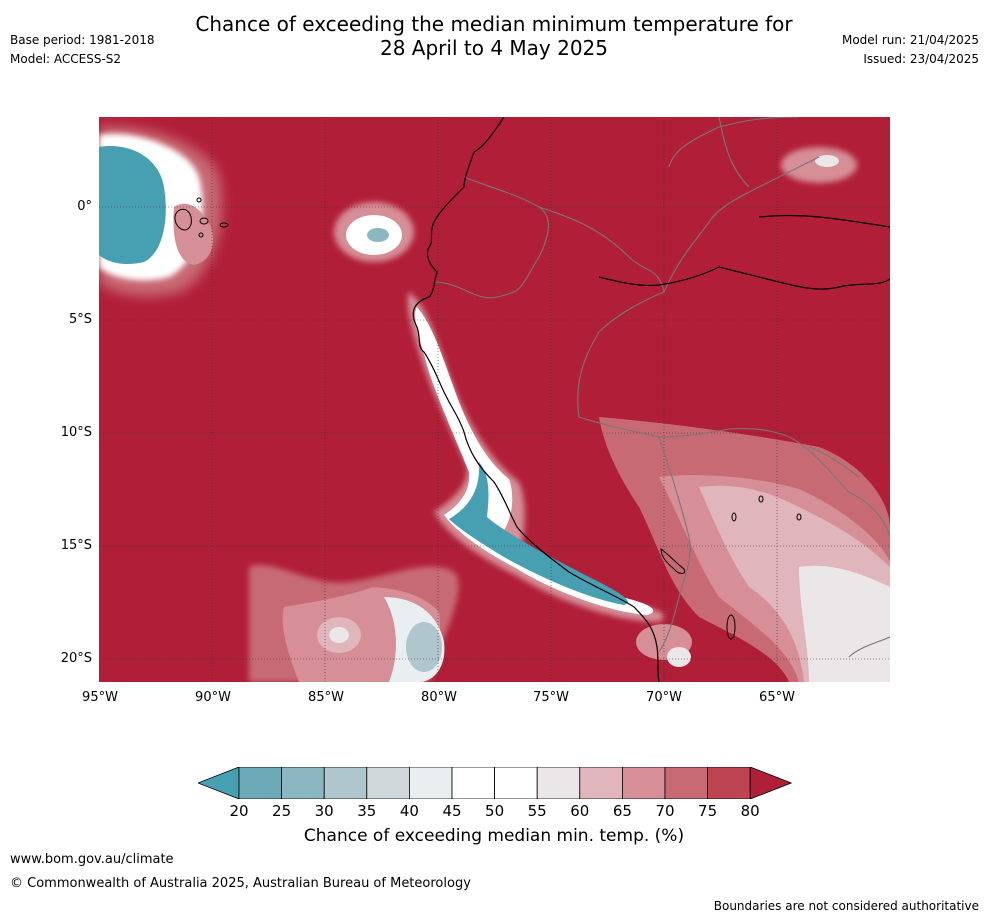  Describe the element at coordinates (409, 811) in the screenshot. I see `colorbar-tick-label: 40` at that location.